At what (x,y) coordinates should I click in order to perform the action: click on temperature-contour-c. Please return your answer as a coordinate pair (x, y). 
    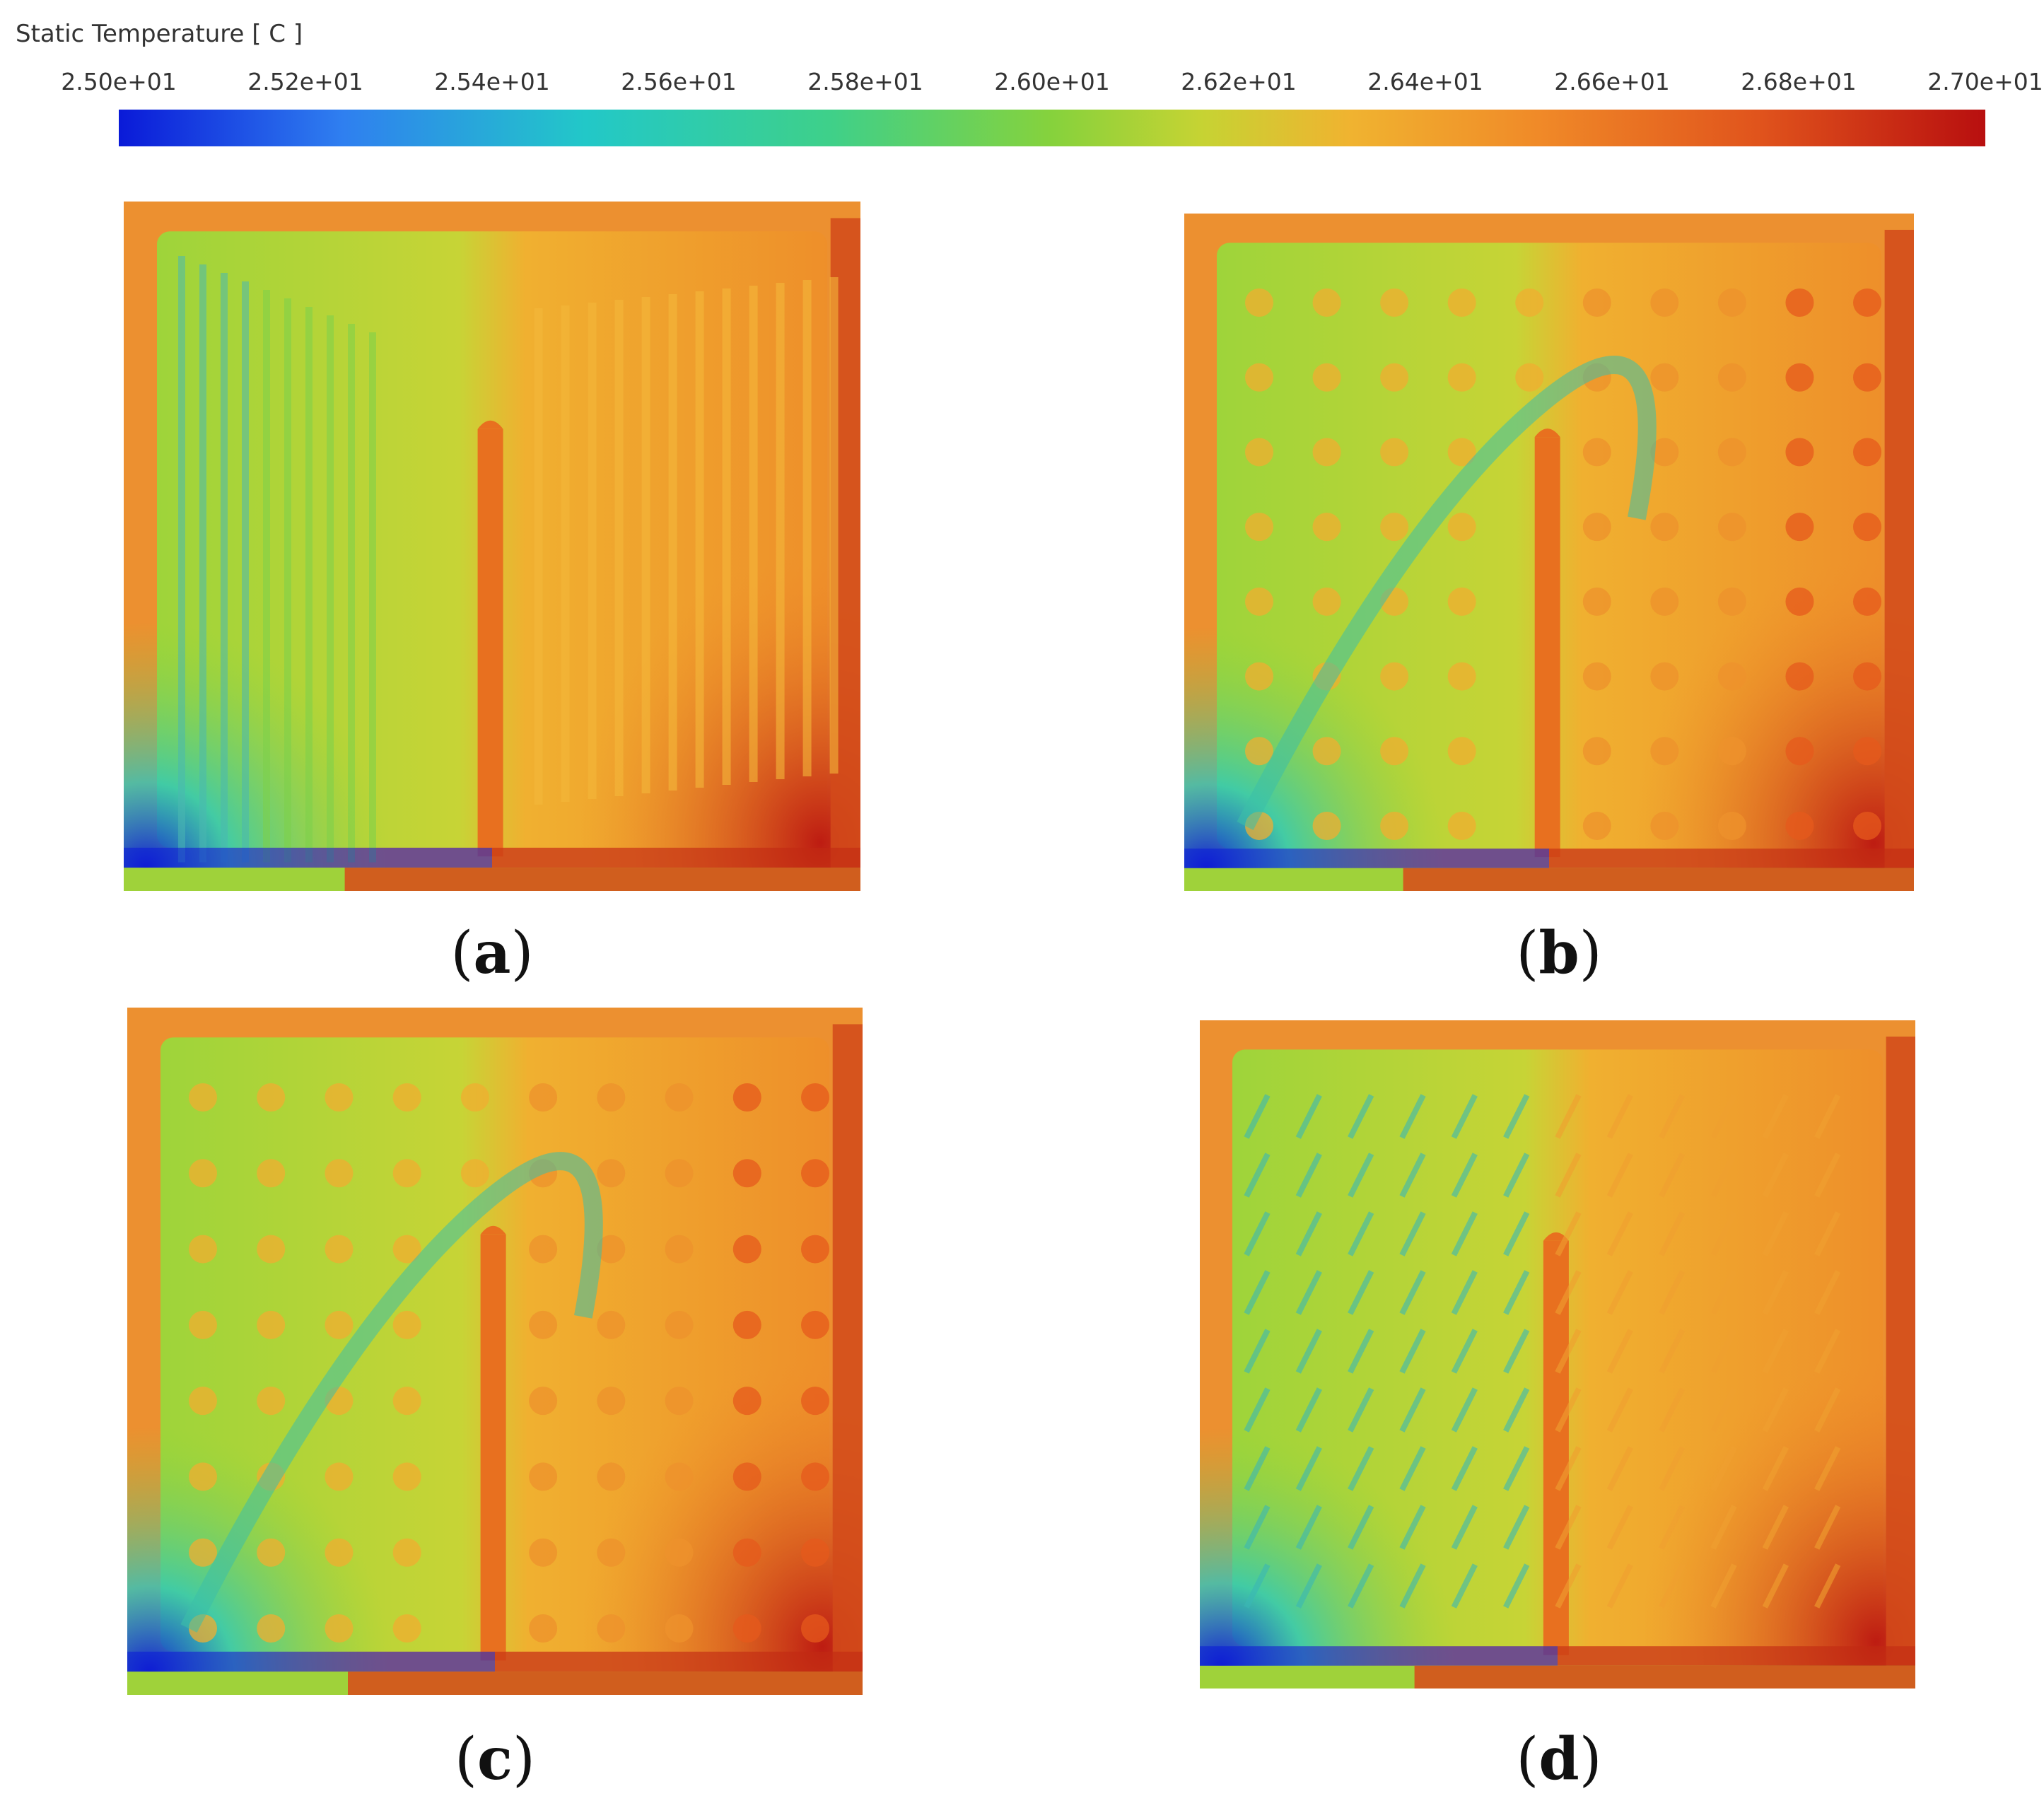
    Looking at the image, I should click on (495, 1351).